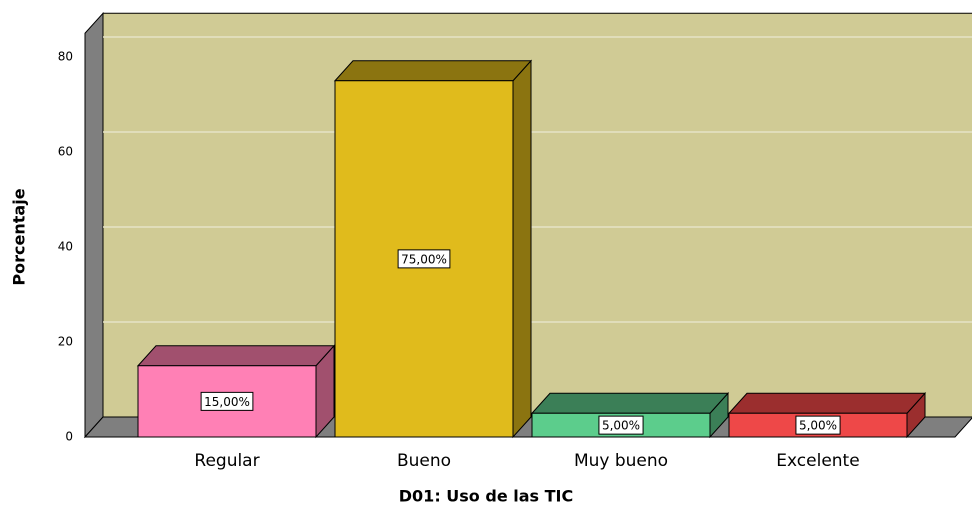  I want to click on y-tick-label: 60, so click(65, 152).